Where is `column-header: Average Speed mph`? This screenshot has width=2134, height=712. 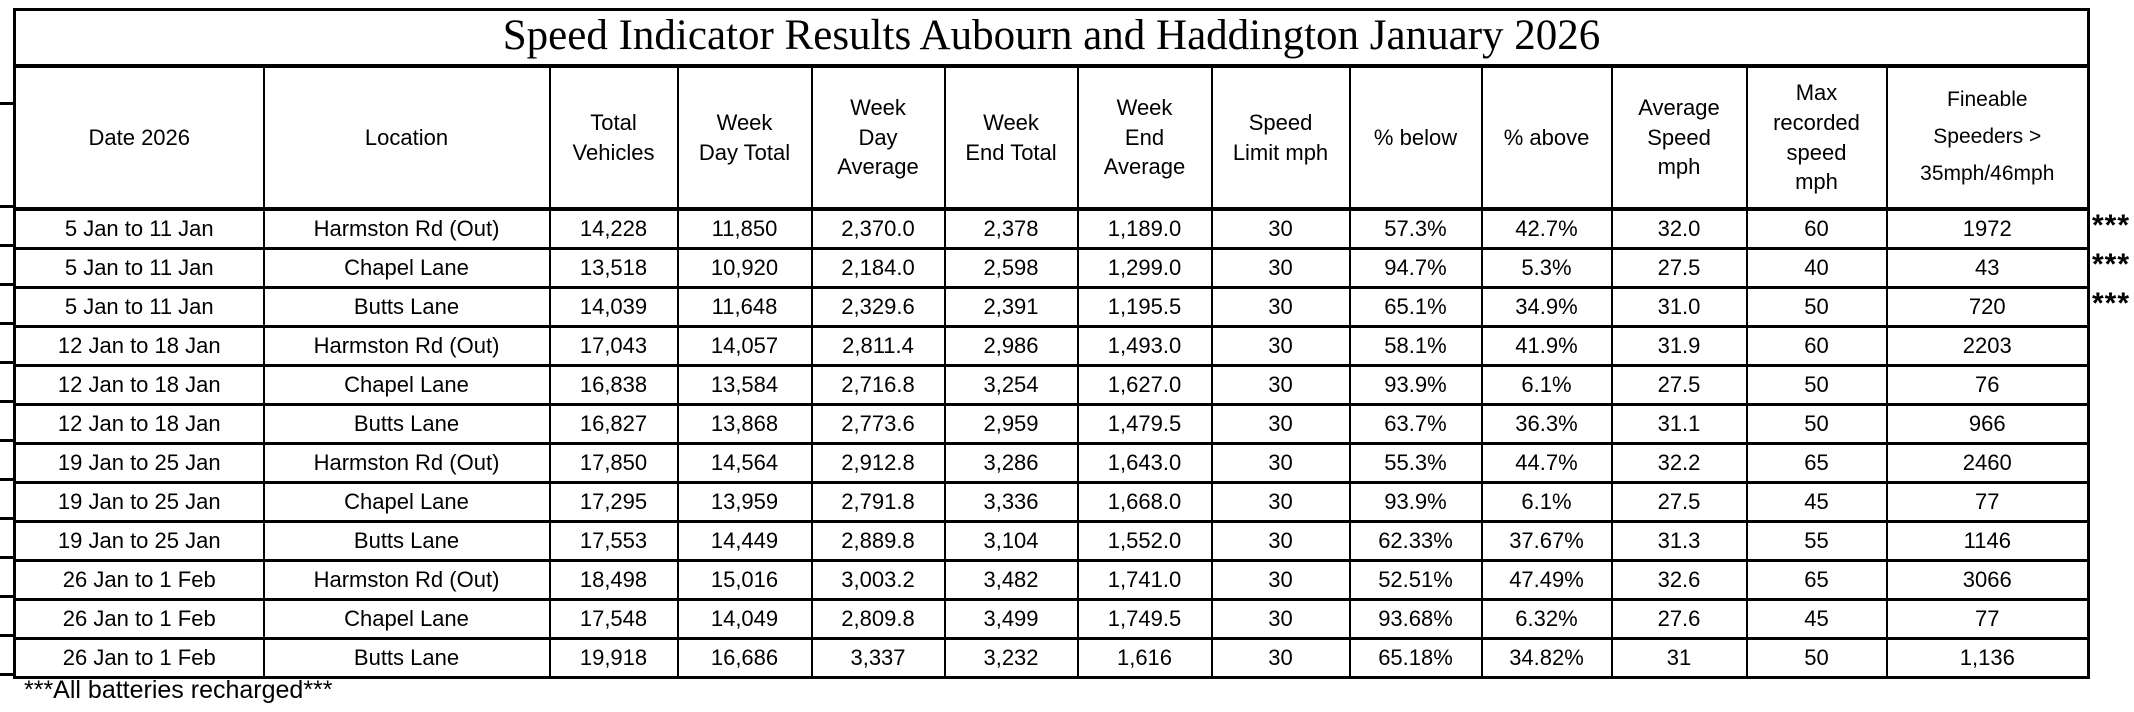 column-header: Average Speed mph is located at coordinates (1679, 138).